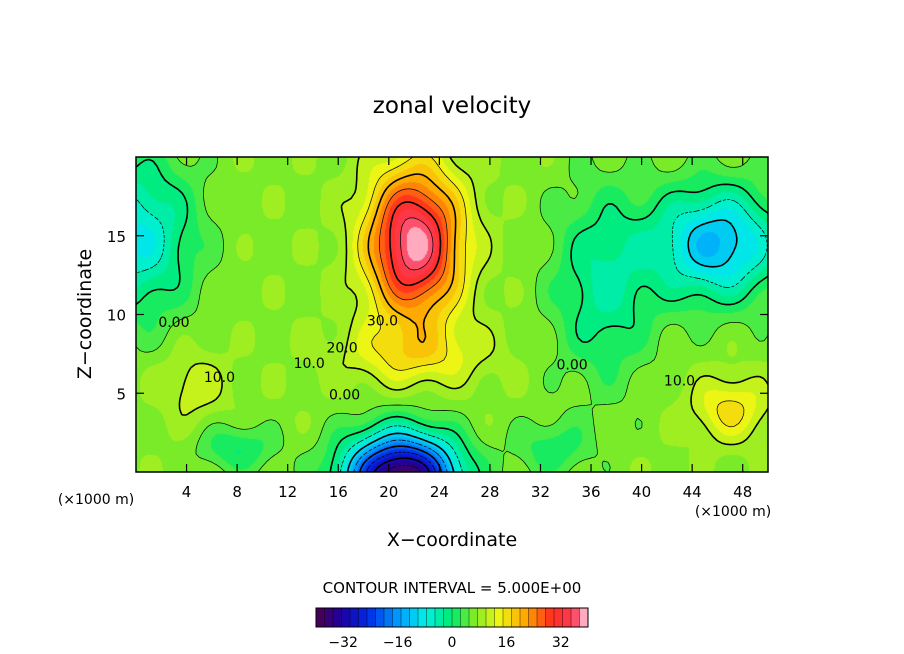 Image resolution: width=904 pixels, height=654 pixels. I want to click on x-tick-label: 40, so click(641, 492).